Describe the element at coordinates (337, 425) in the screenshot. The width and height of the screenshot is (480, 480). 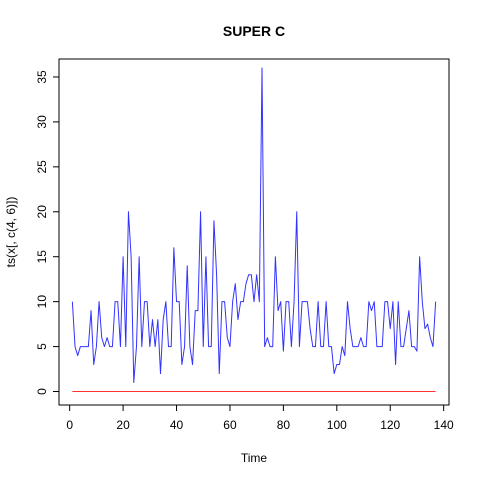
I see `x-tick-label: 100` at that location.